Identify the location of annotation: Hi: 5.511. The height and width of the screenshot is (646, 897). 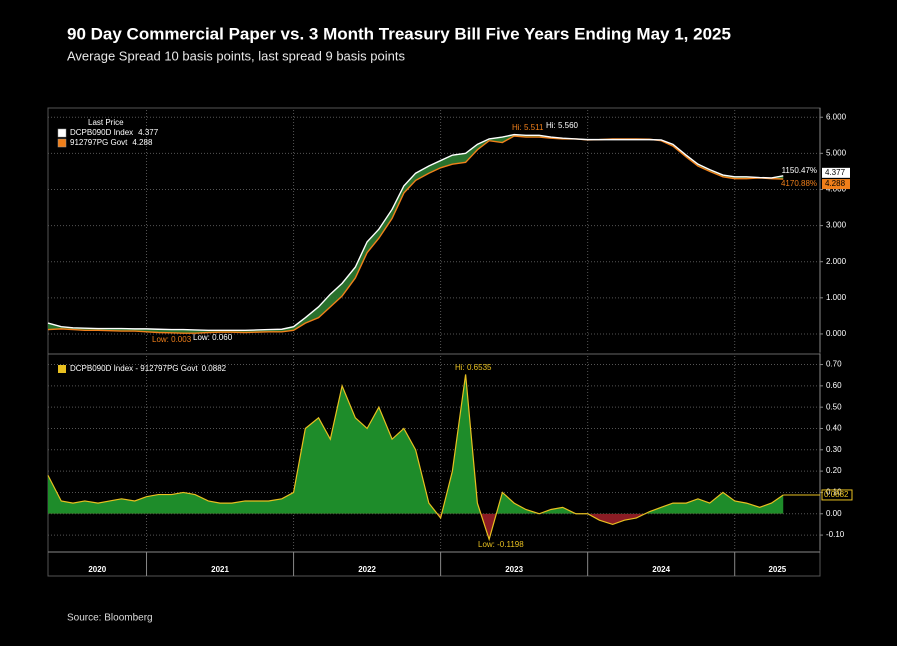
(528, 127).